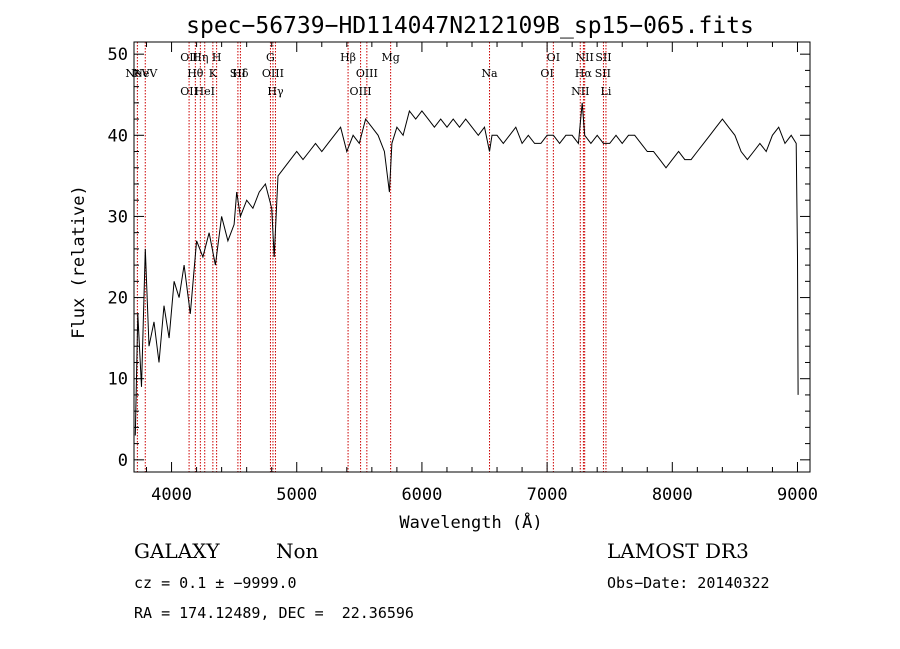  Describe the element at coordinates (296, 495) in the screenshot. I see `x-tick-label: 5000` at that location.